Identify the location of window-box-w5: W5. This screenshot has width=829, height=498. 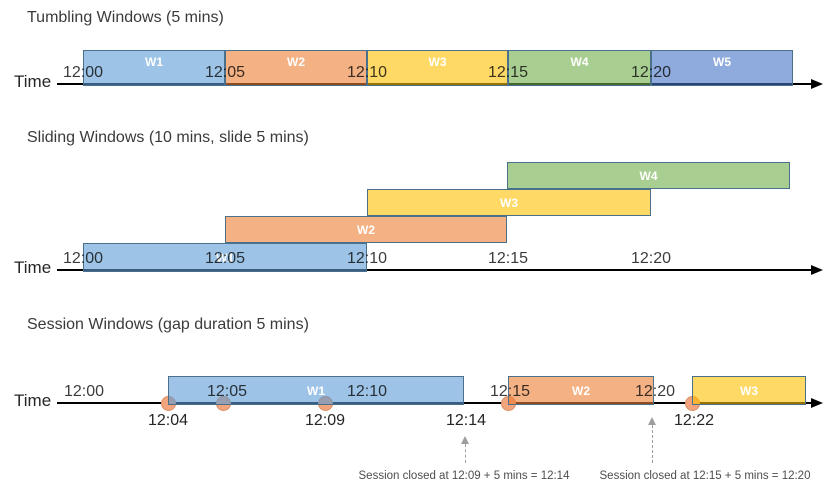
(722, 68).